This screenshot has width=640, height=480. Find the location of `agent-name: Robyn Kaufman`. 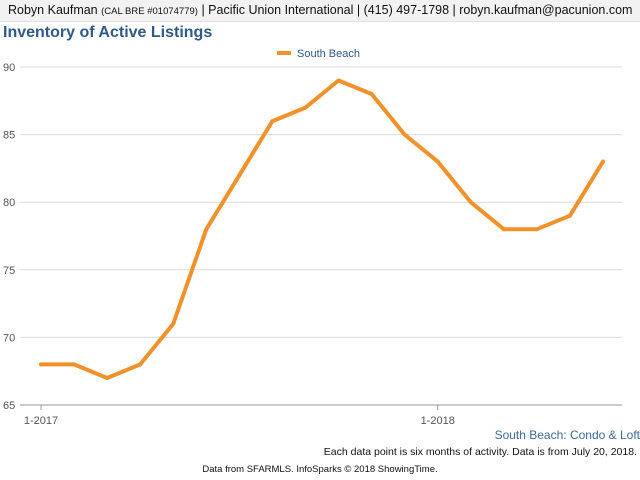

agent-name: Robyn Kaufman is located at coordinates (53, 10).